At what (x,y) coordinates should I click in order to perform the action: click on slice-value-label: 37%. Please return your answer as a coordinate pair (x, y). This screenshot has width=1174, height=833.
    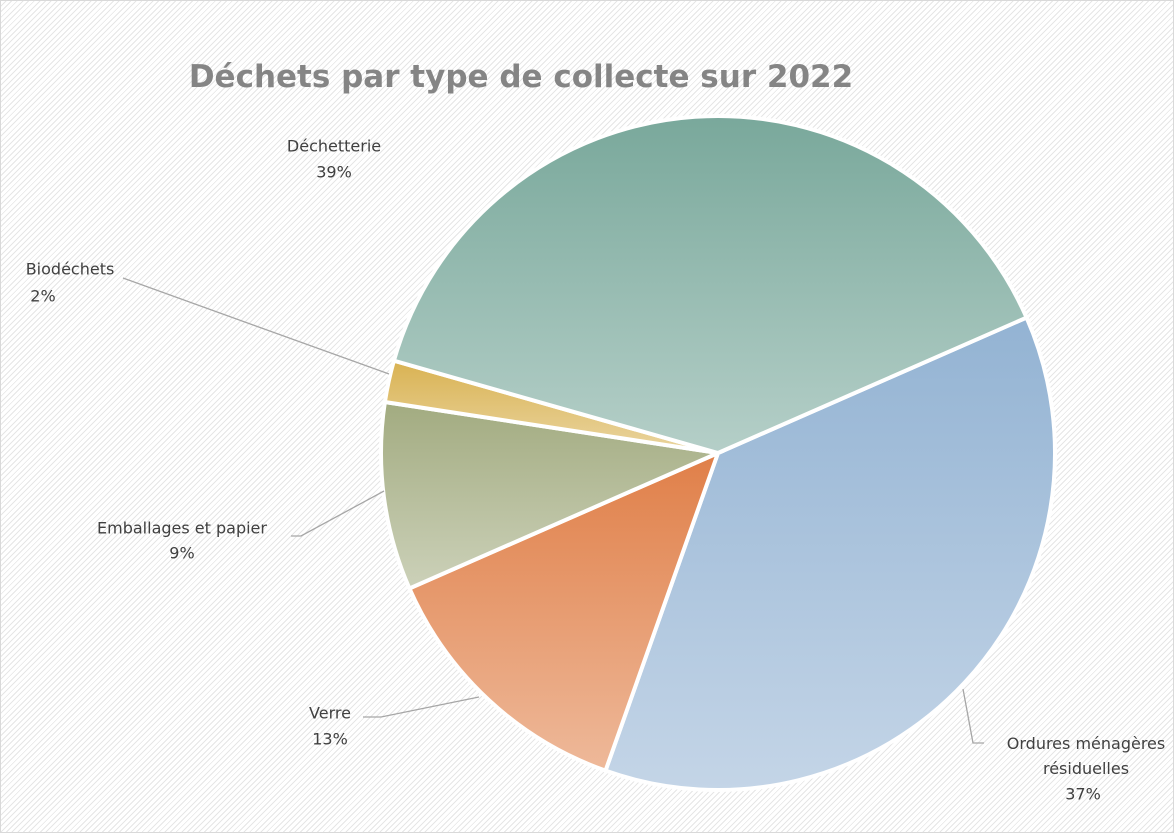
    Looking at the image, I should click on (1083, 794).